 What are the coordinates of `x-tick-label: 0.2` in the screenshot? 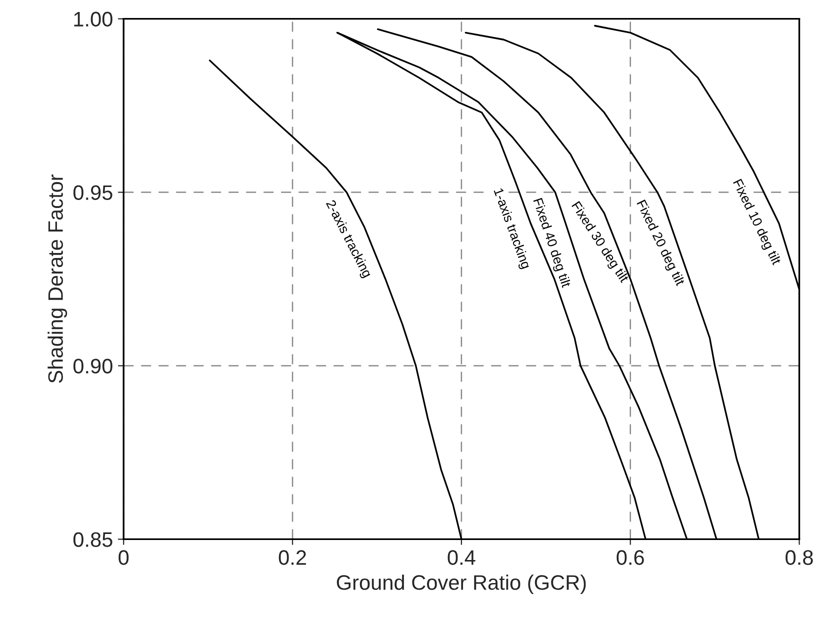 It's located at (292, 557).